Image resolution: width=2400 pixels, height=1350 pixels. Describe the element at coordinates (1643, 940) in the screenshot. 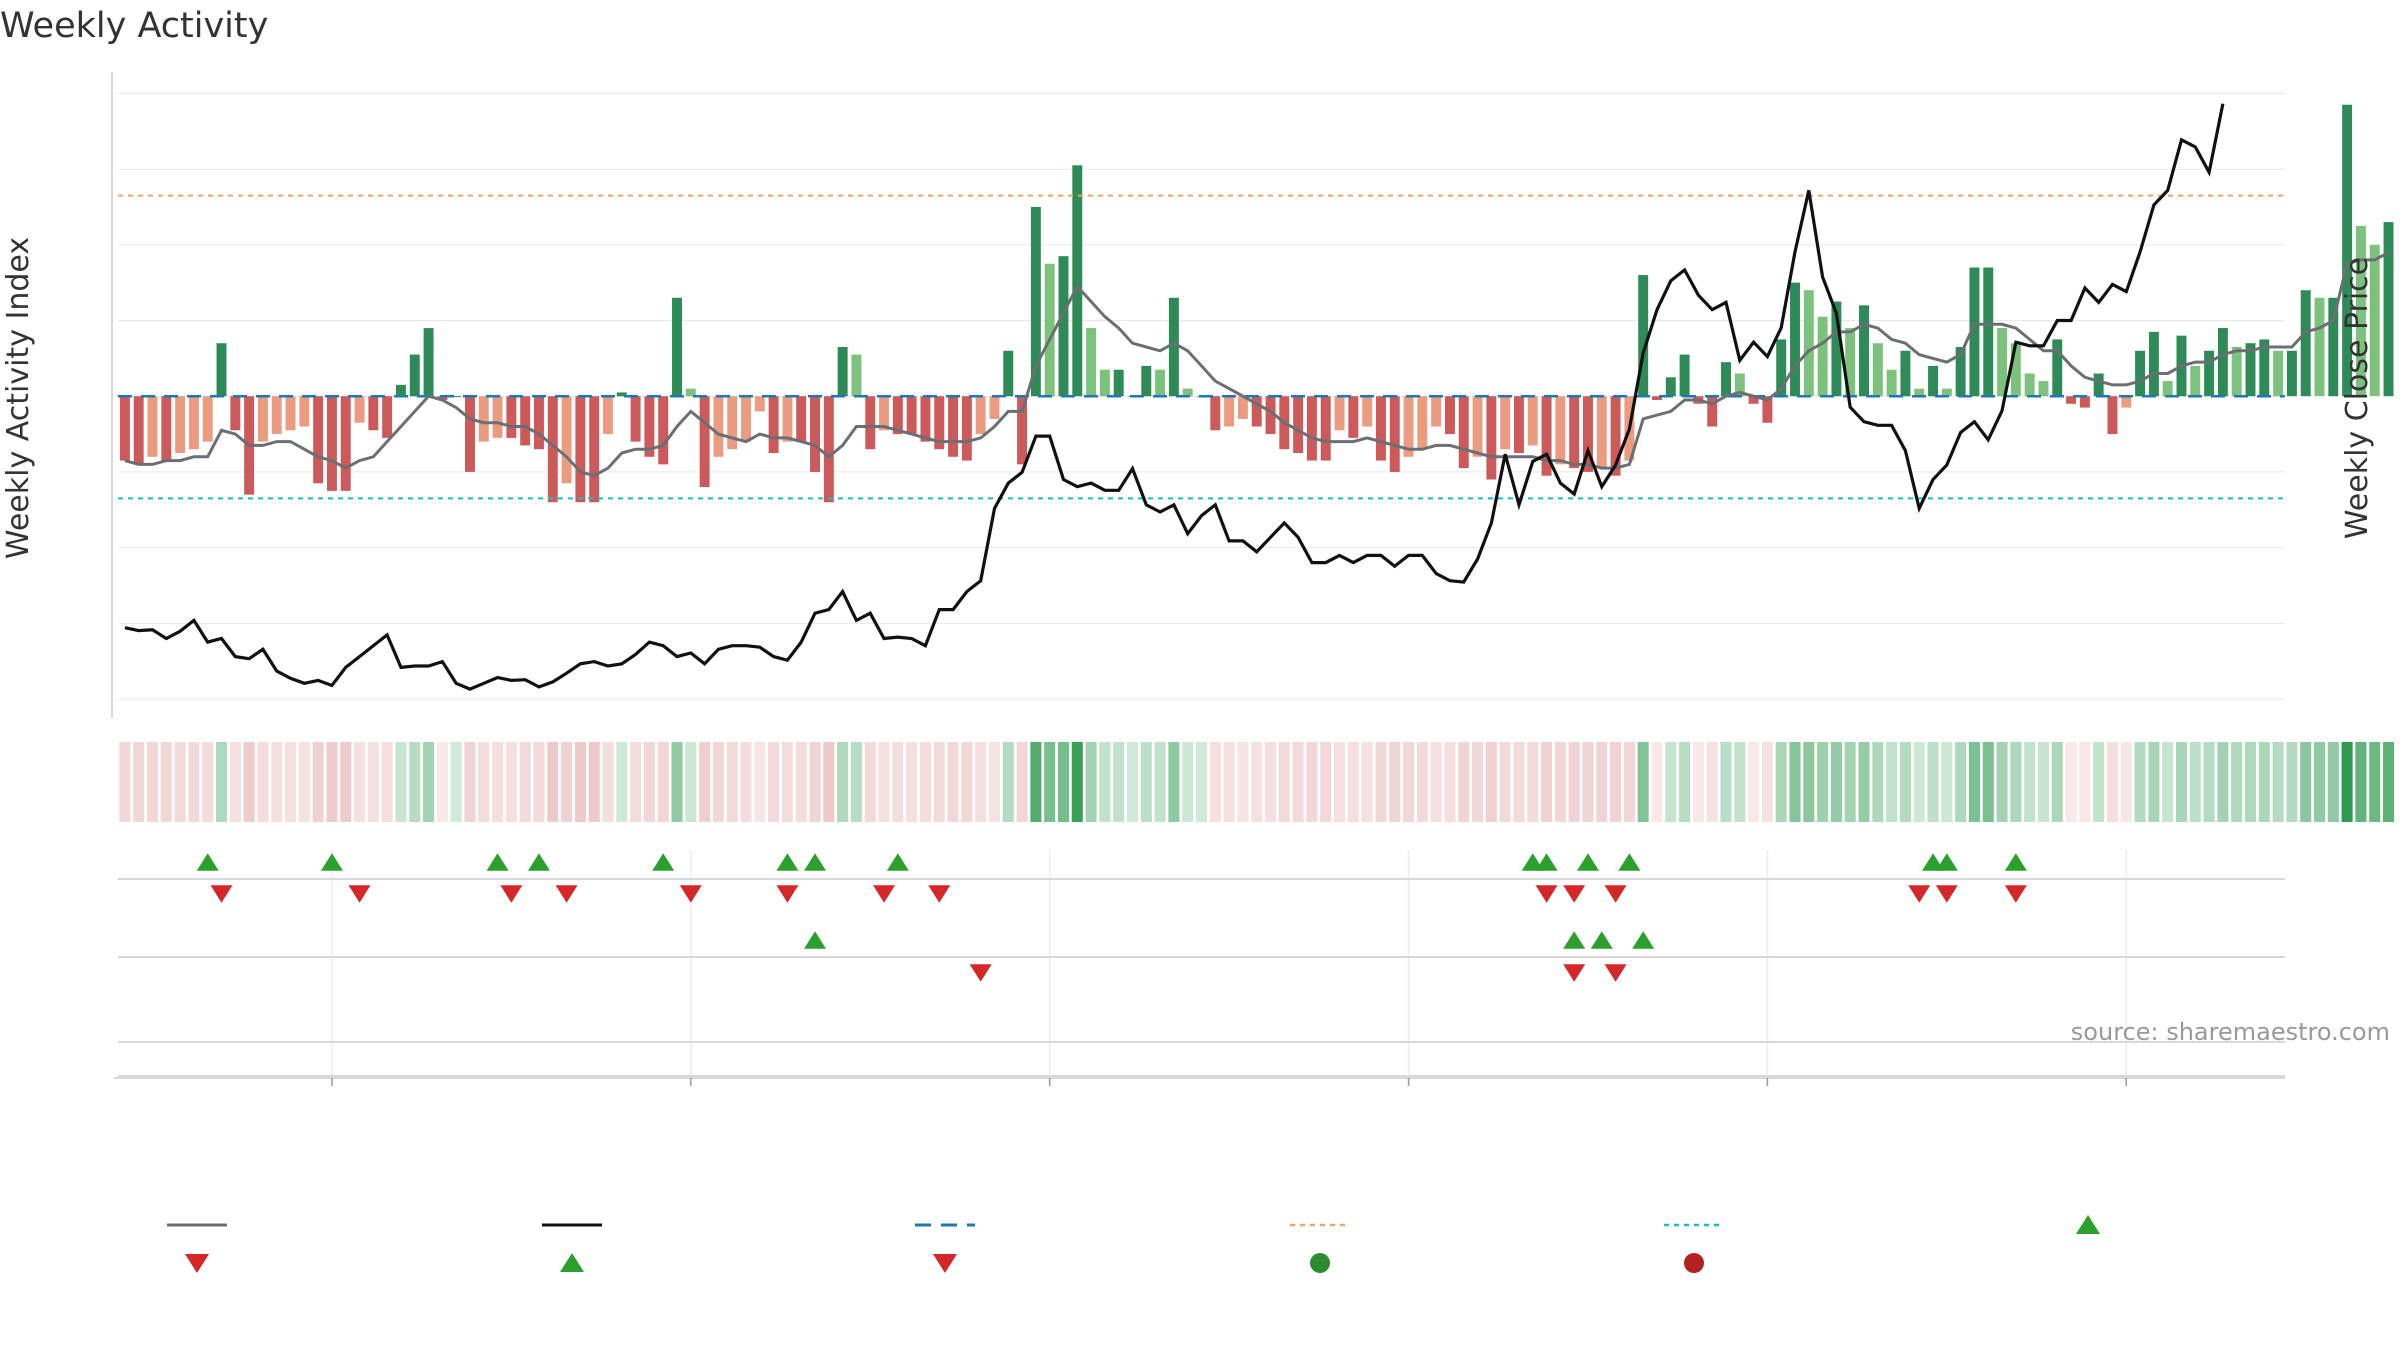

I see `ml-positive-marker` at that location.